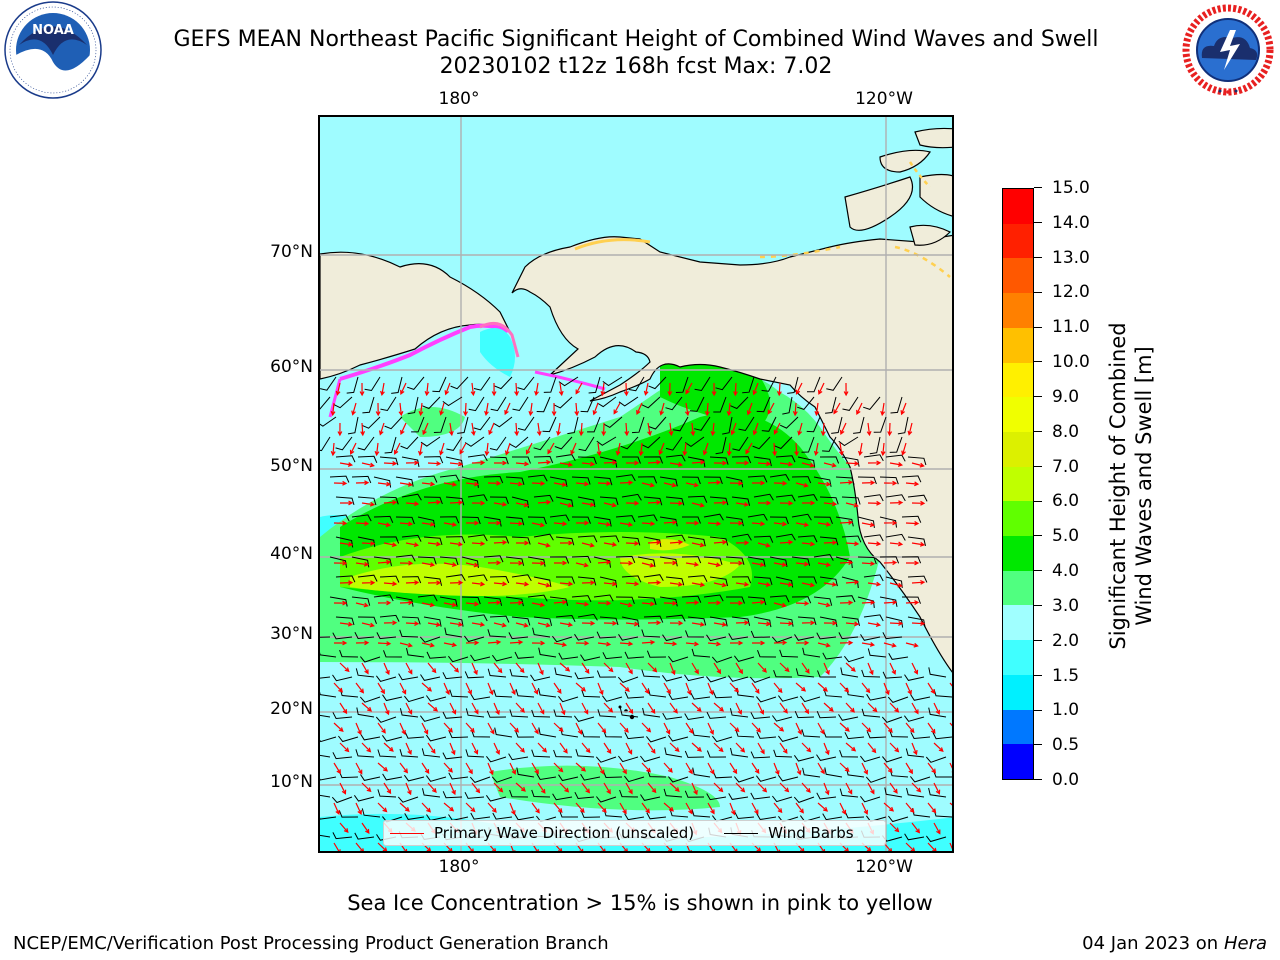  What do you see at coordinates (1071, 188) in the screenshot?
I see `colorbar-tick-label: 15.0` at bounding box center [1071, 188].